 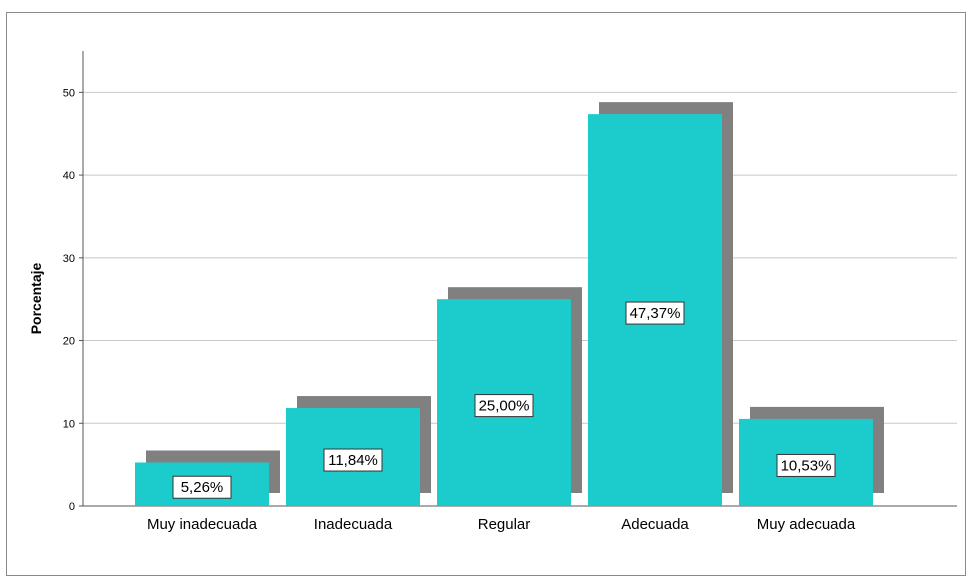 I want to click on x-category-label: Adecuada, so click(x=655, y=524).